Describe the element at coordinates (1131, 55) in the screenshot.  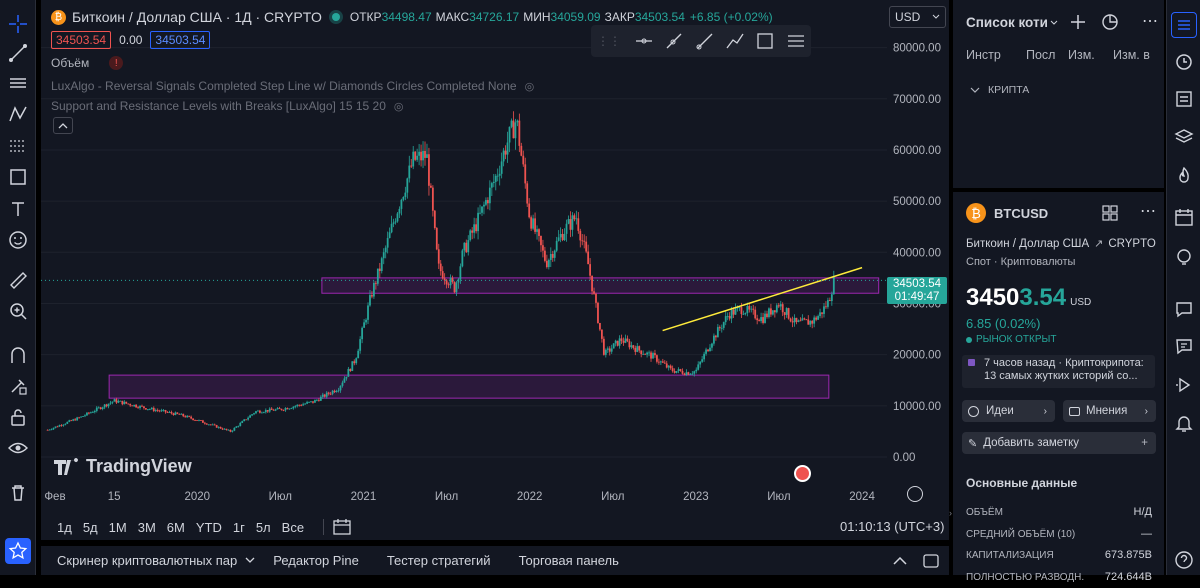
I see `col-change-pct: Изм. в` at that location.